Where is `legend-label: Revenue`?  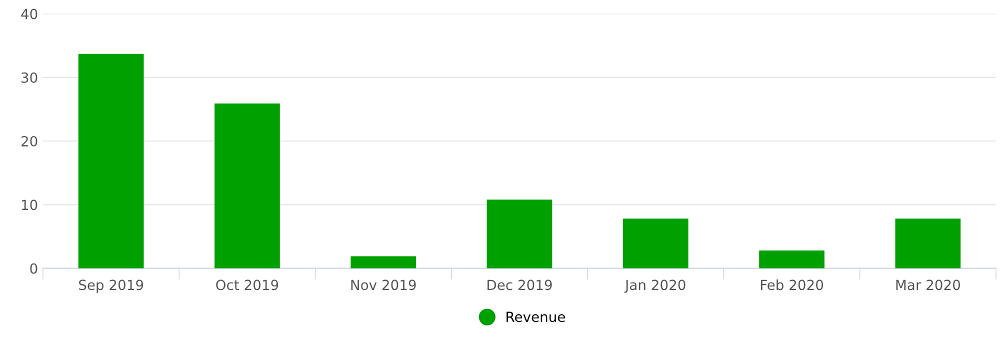 legend-label: Revenue is located at coordinates (535, 317).